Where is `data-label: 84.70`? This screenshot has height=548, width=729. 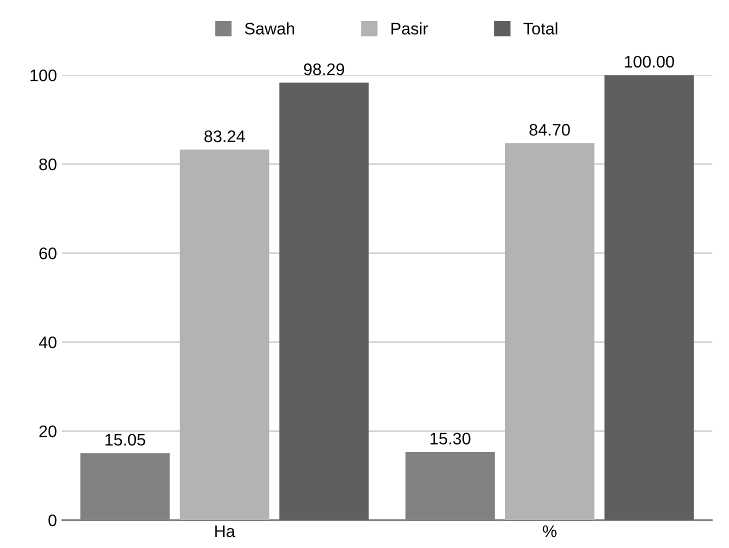
data-label: 84.70 is located at coordinates (550, 130).